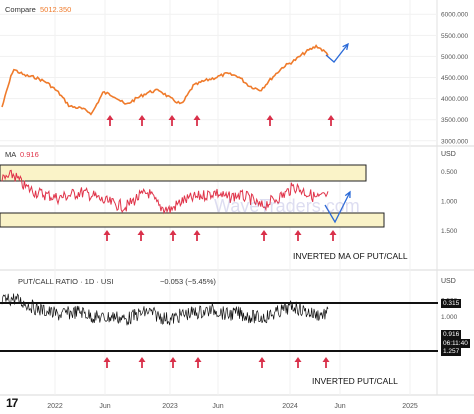 The height and width of the screenshot is (414, 474). I want to click on zone-bottom, so click(192, 220).